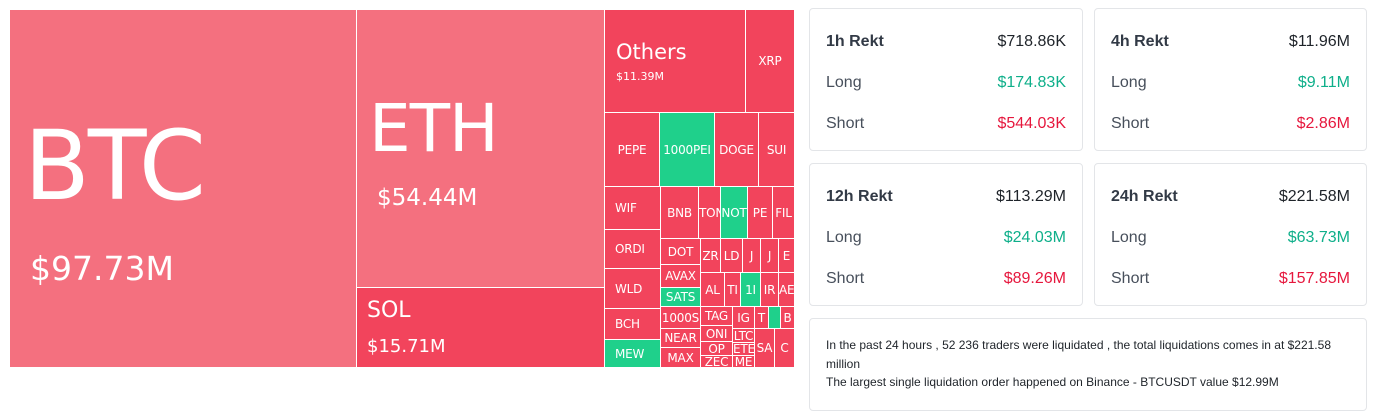 The image size is (1376, 419). Describe the element at coordinates (762, 318) in the screenshot. I see `treemap-tile-t: T` at that location.